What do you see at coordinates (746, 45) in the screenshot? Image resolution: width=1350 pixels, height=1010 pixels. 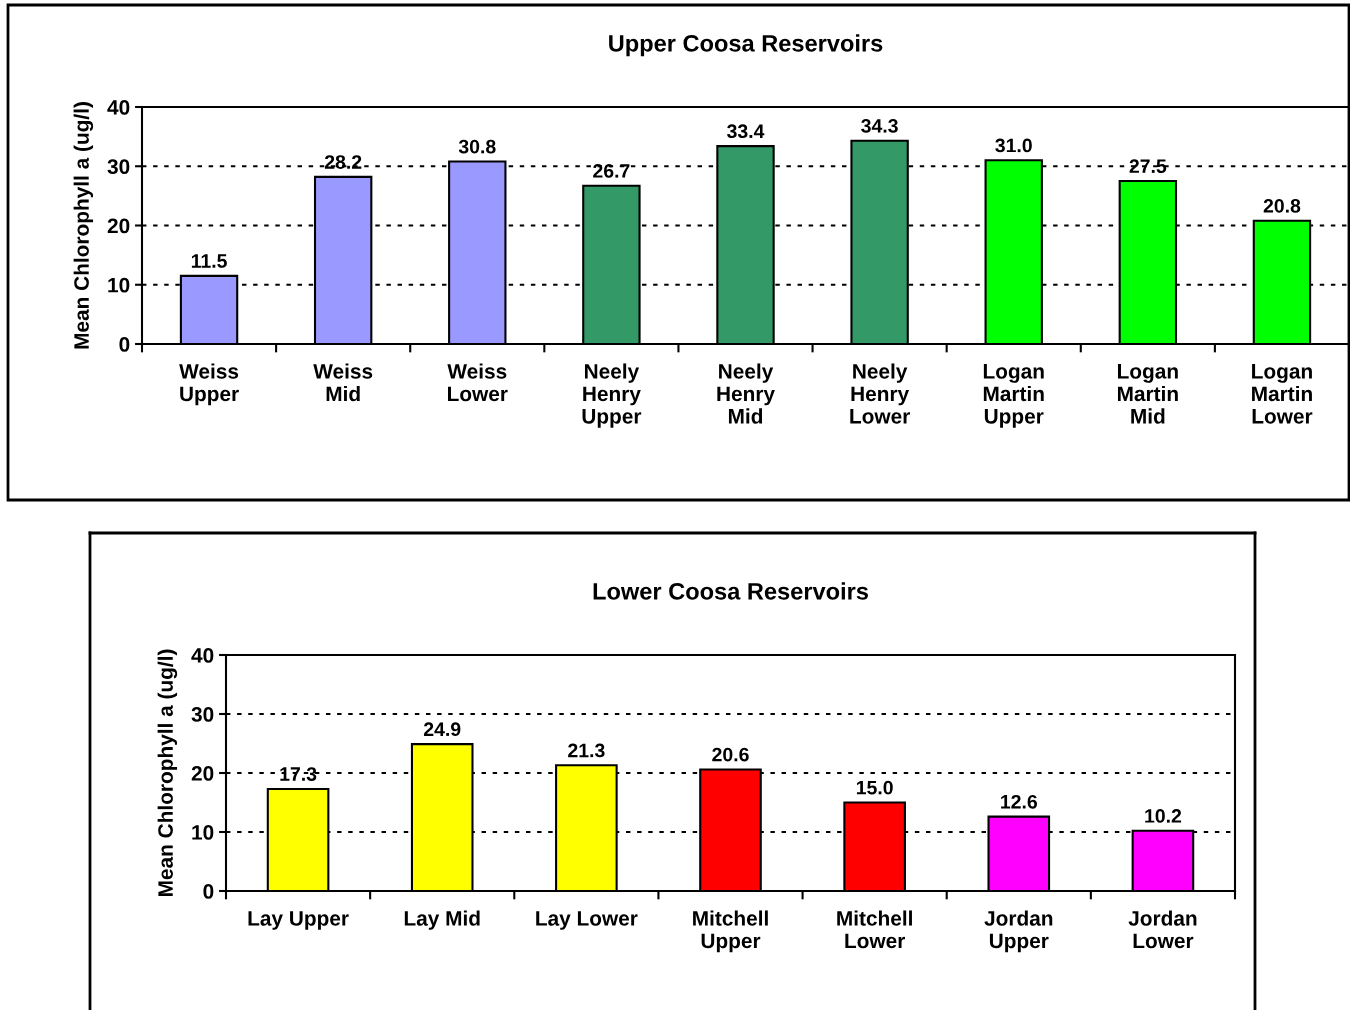 I see `chart-title: Upper Coosa Reservoirs` at bounding box center [746, 45].